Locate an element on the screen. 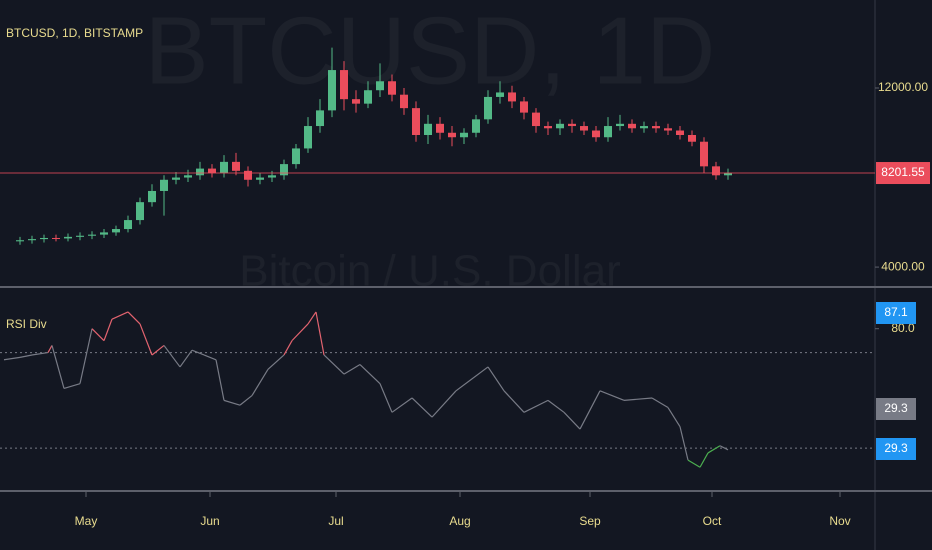 The image size is (932, 550). price-label-box is located at coordinates (903, 173).